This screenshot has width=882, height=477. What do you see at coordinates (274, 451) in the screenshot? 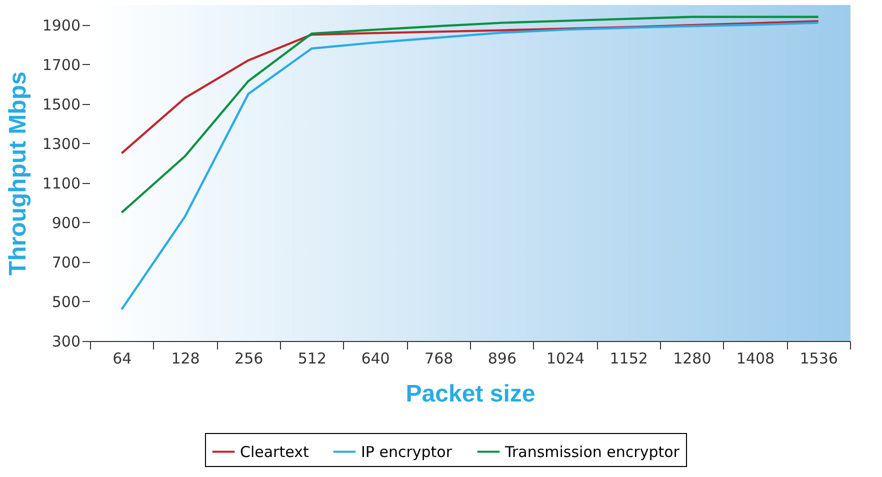
I see `legend-label: Cleartext` at bounding box center [274, 451].